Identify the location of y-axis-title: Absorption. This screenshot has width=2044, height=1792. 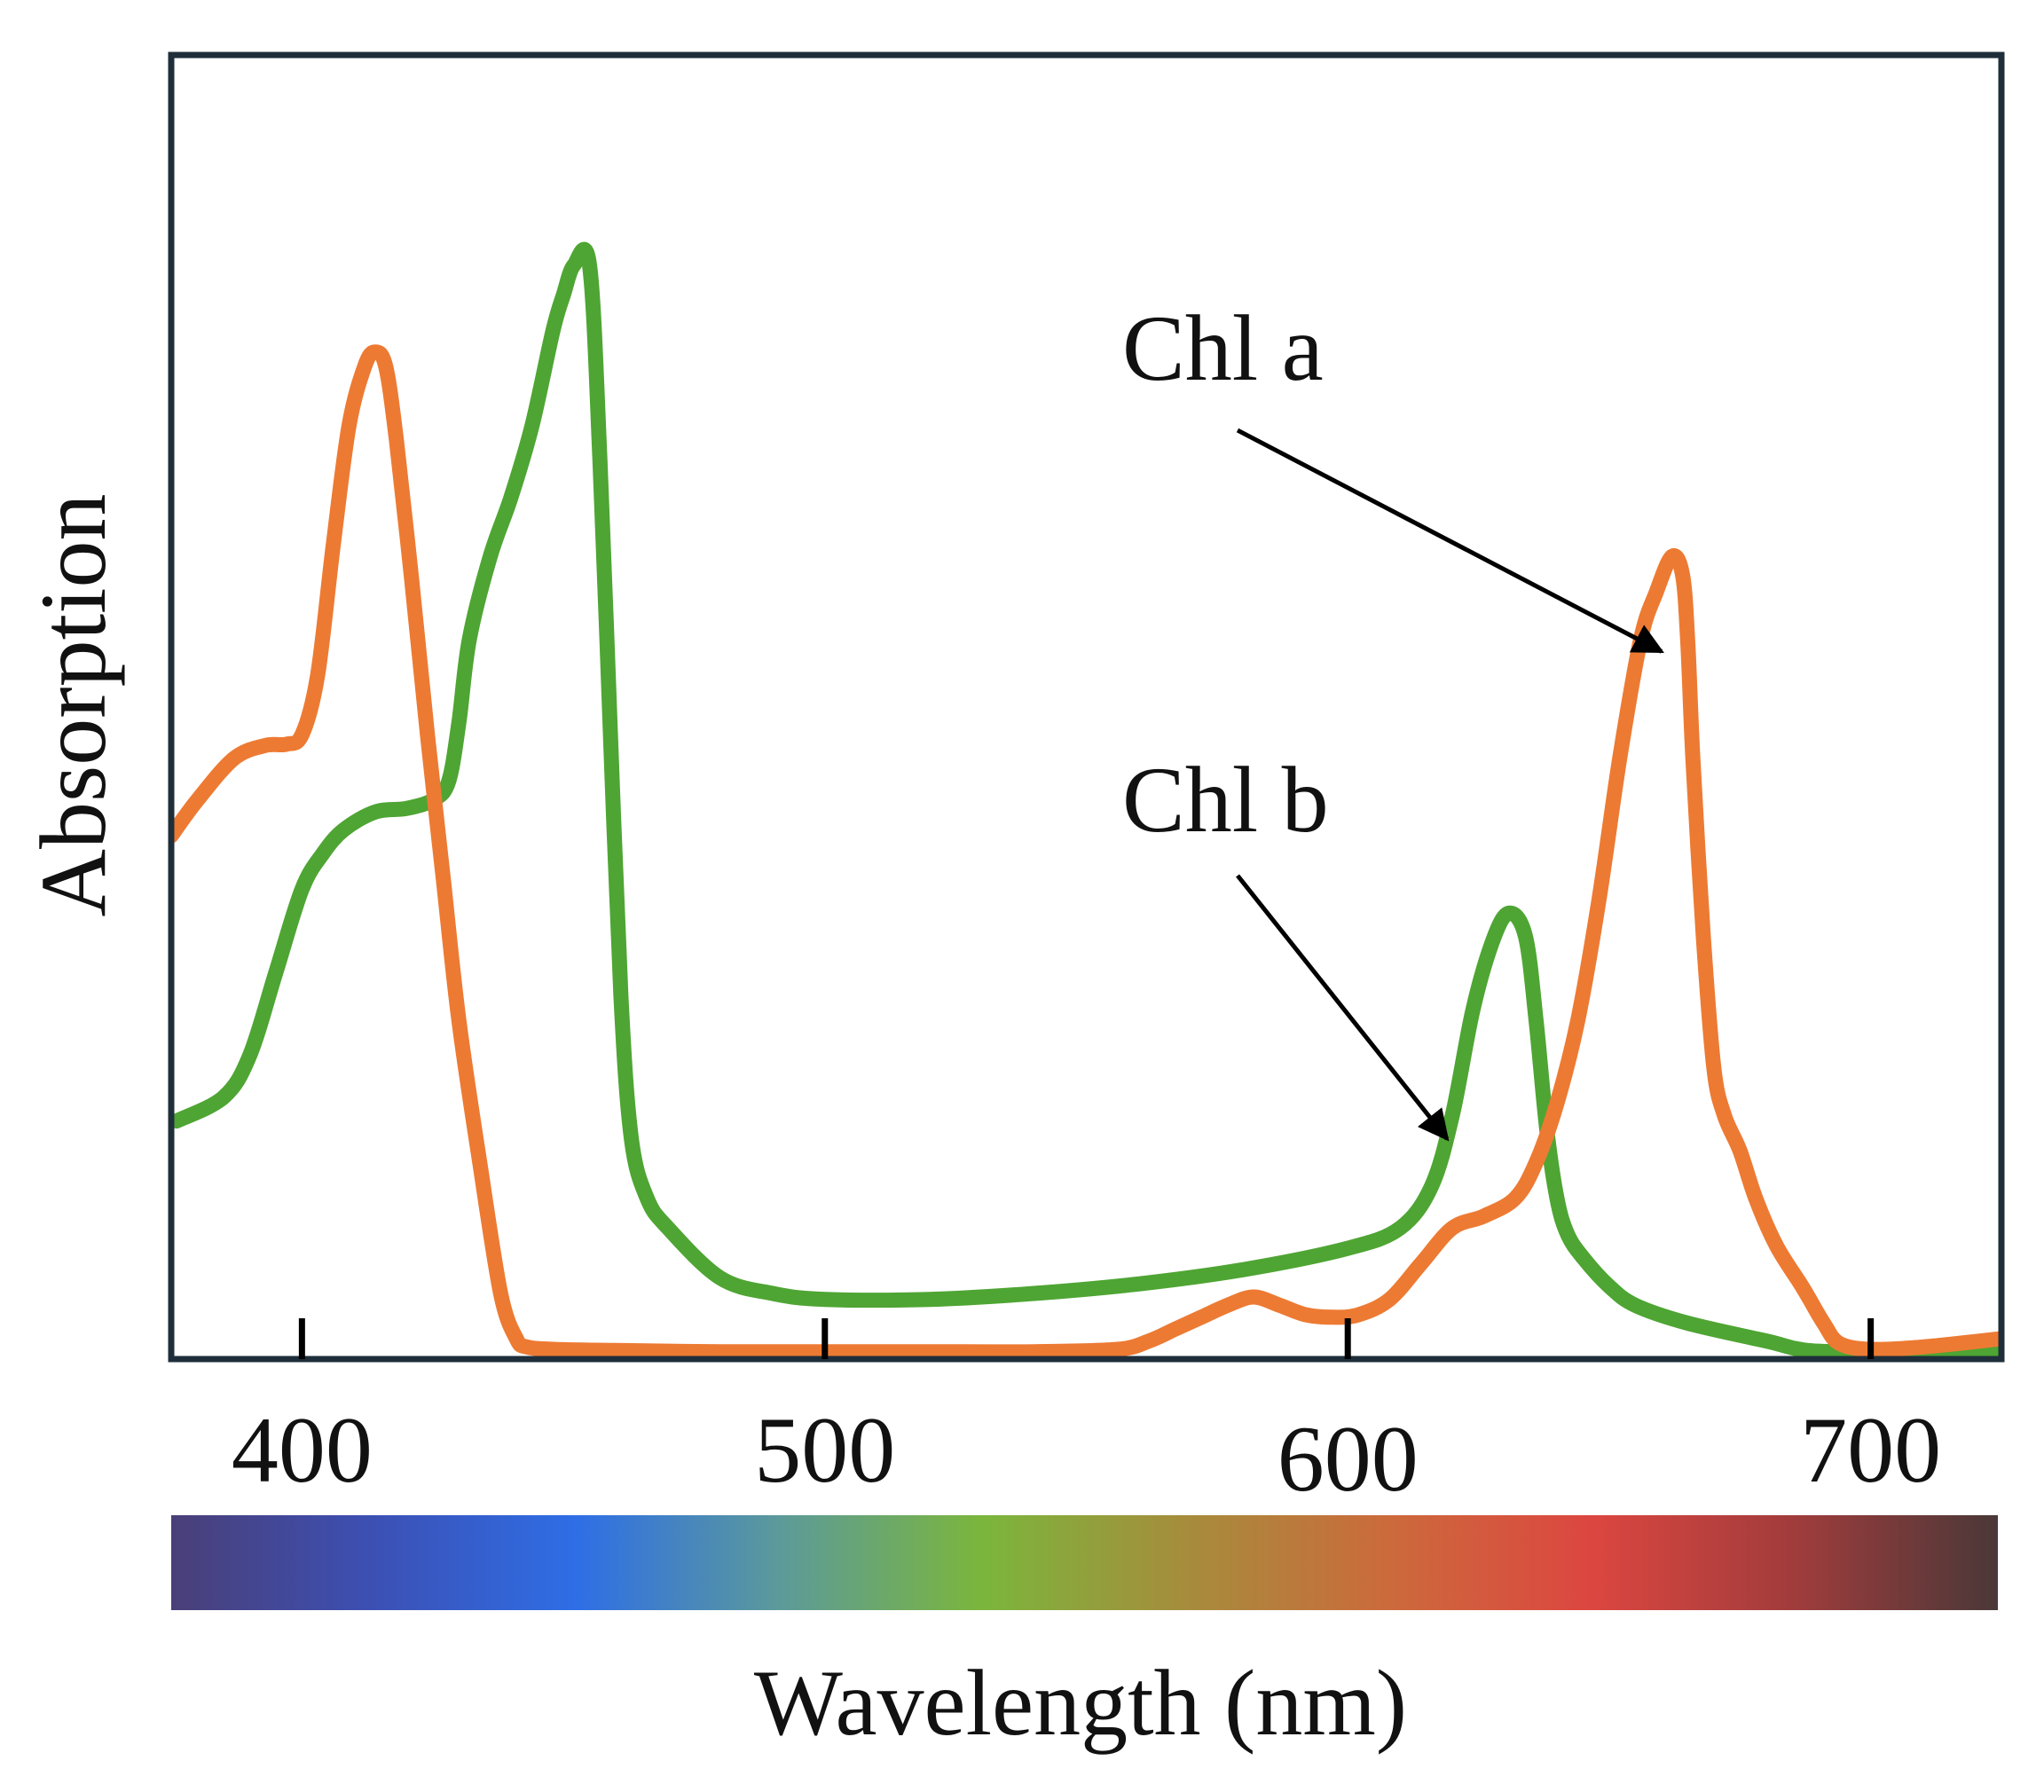
(73, 705).